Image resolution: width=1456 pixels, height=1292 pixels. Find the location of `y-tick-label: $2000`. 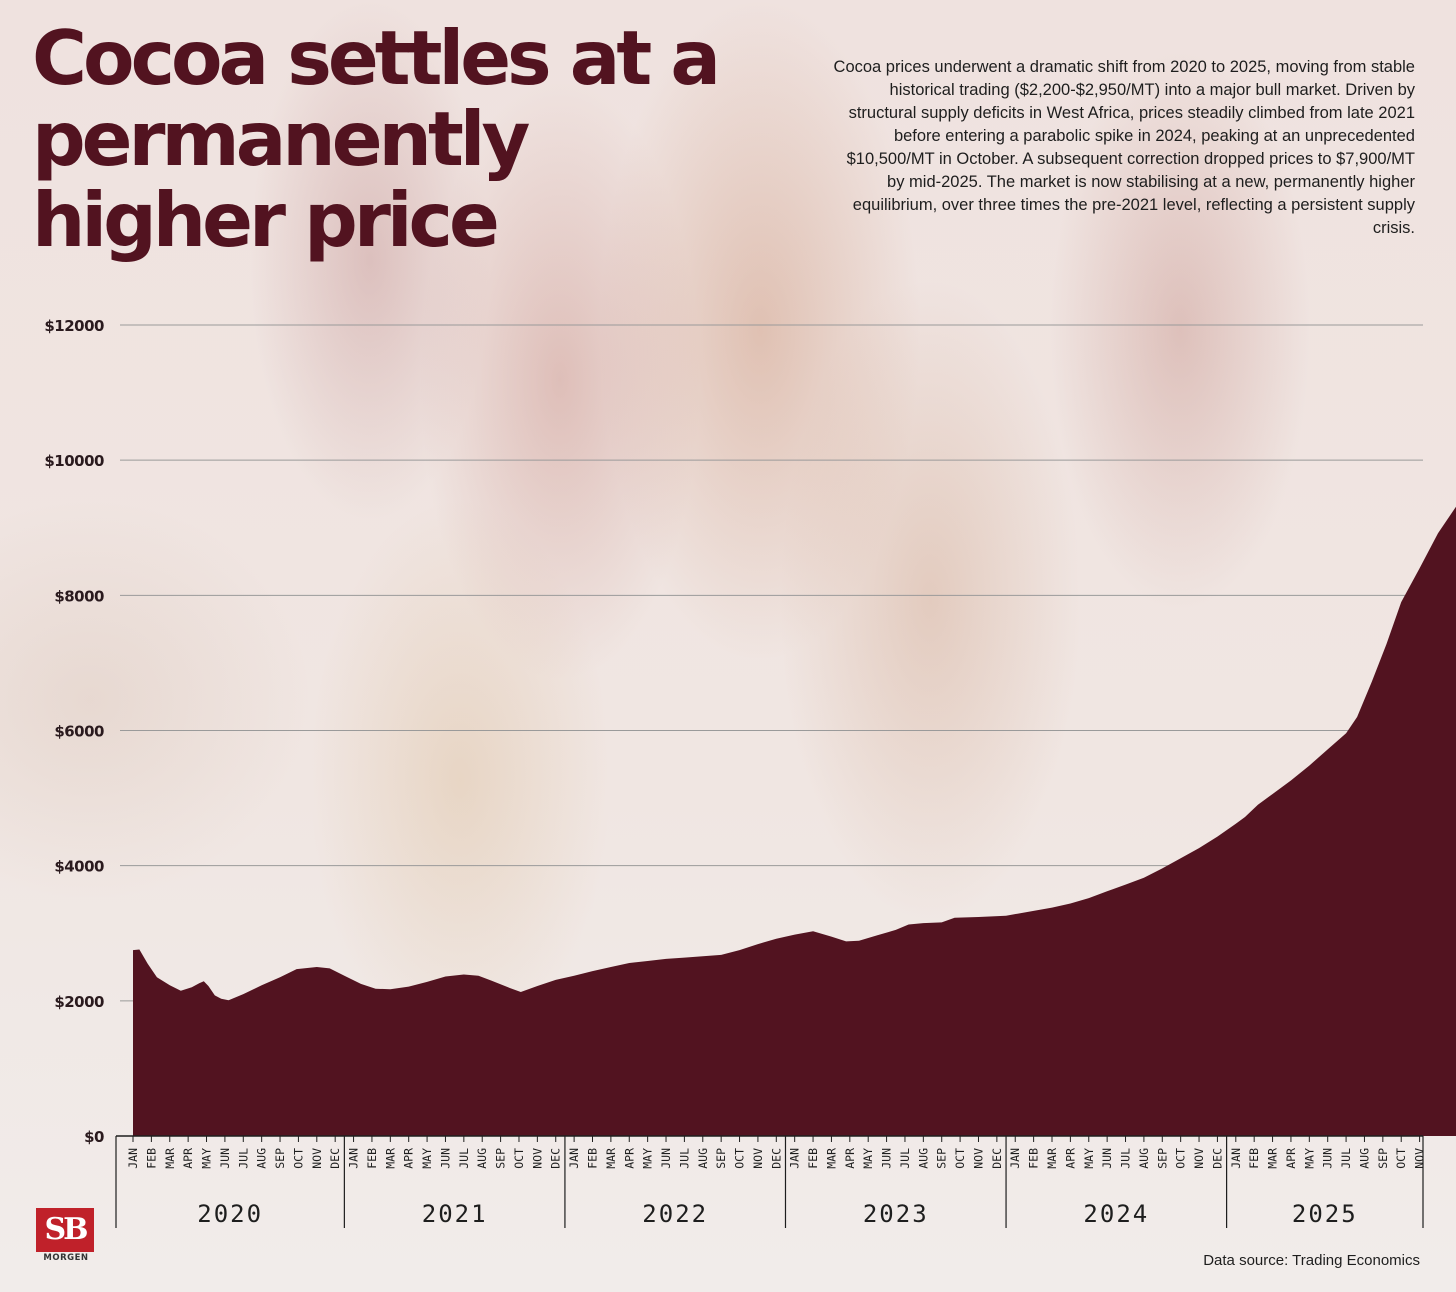

y-tick-label: $2000 is located at coordinates (79, 1002).